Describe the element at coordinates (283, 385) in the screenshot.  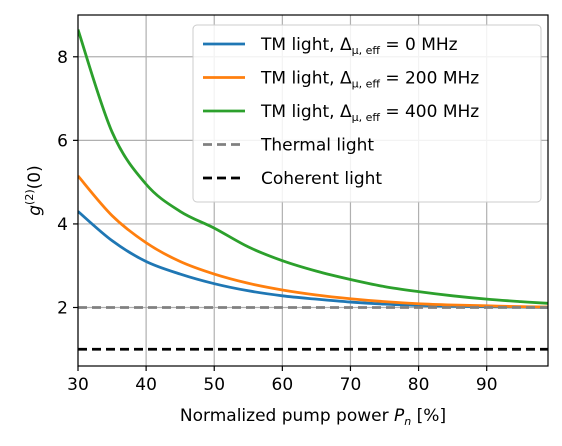
I see `x-tick-label: 60` at that location.